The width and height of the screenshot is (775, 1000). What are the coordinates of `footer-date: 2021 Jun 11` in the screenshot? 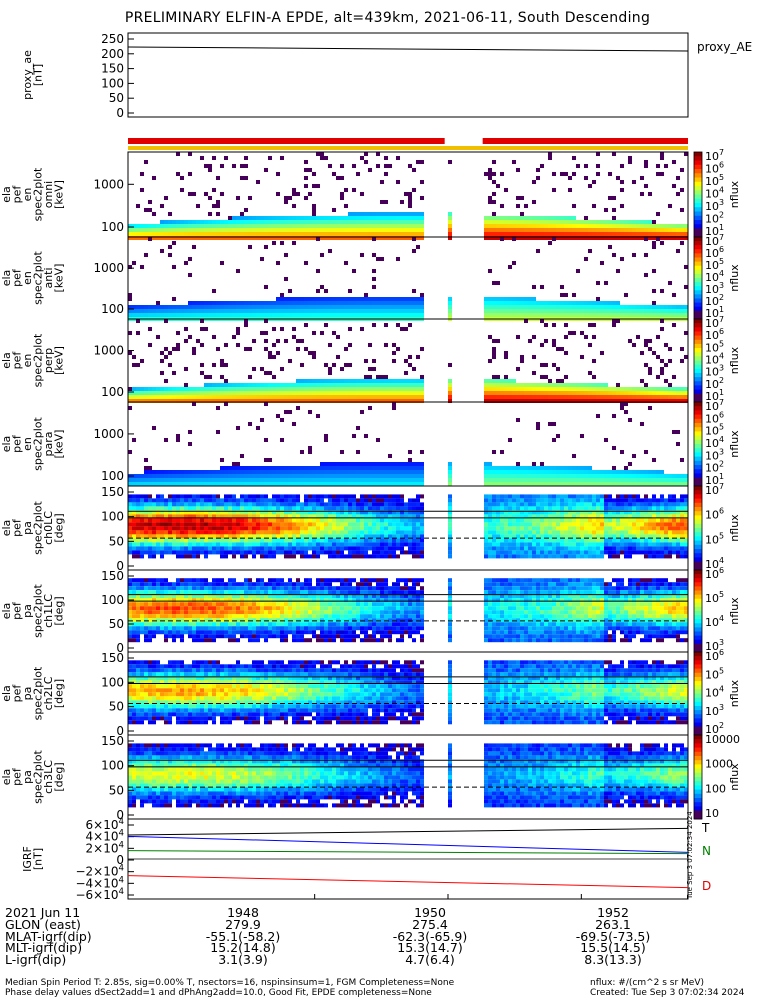 It's located at (43, 912).